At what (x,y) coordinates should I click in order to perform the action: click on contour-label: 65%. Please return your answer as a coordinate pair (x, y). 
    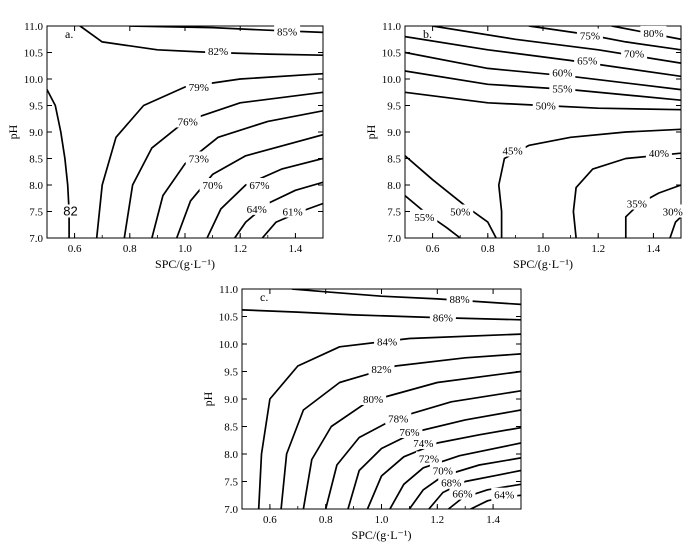
    Looking at the image, I should click on (587, 61).